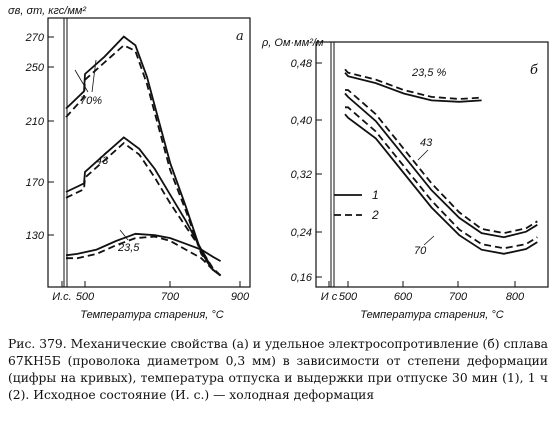 This screenshot has height=426, width=556. Describe the element at coordinates (61, 297) in the screenshot. I see `panel-a-x-tick-label: И.с.` at that location.